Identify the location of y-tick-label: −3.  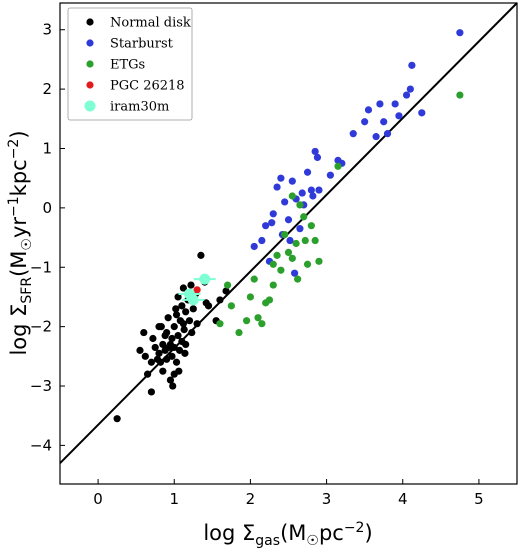
(41, 386).